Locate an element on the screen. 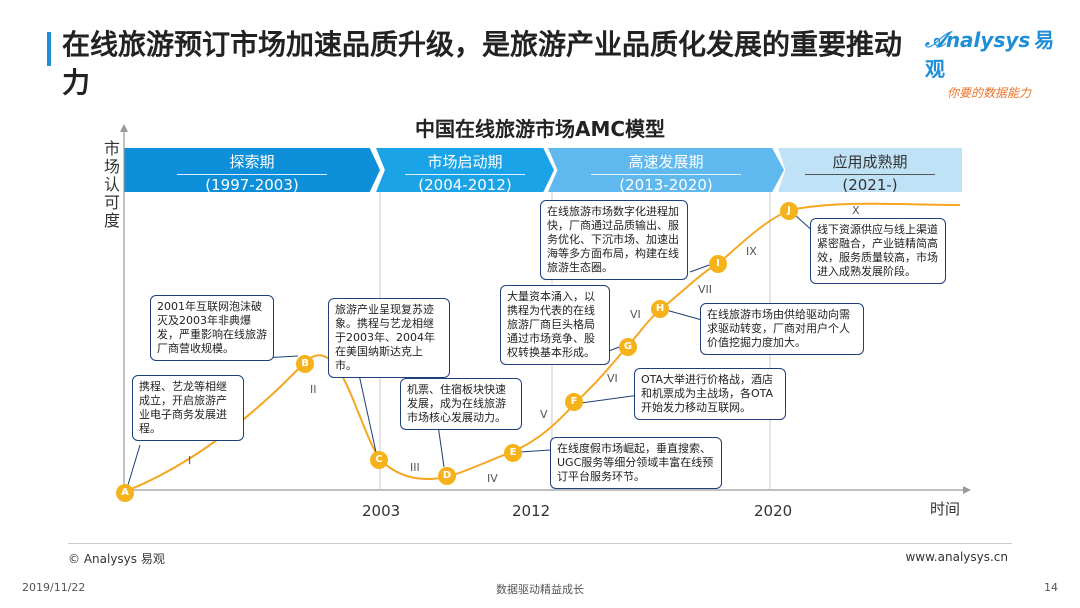 Image resolution: width=1080 pixels, height=608 pixels. pointer-f is located at coordinates (610, 399).